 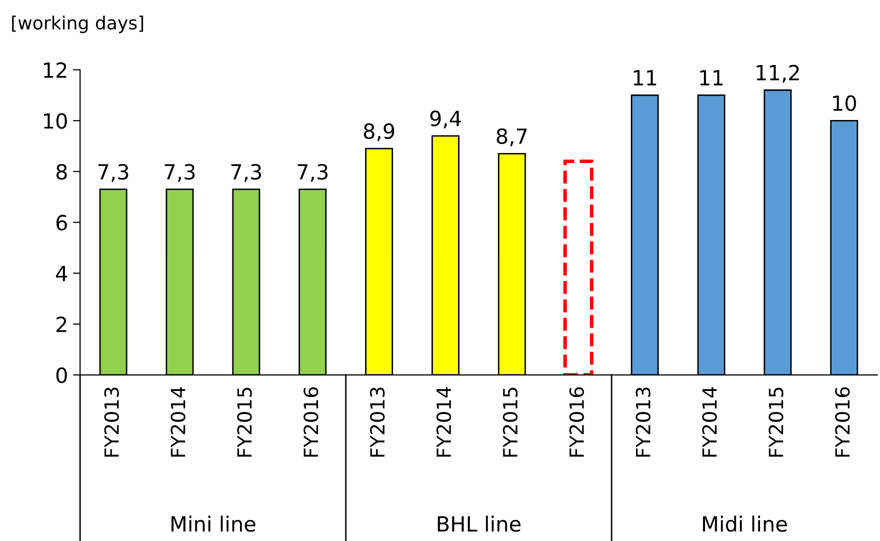 What do you see at coordinates (214, 524) in the screenshot?
I see `text: Mini line` at bounding box center [214, 524].